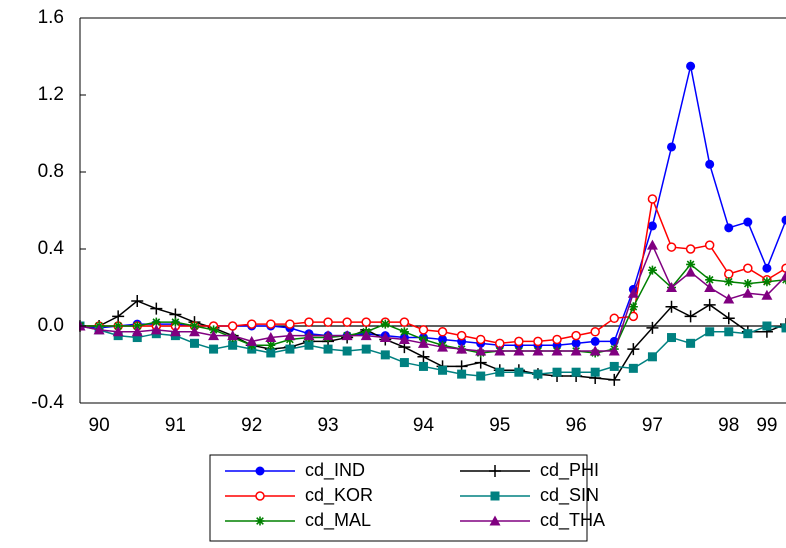 This screenshot has width=786, height=548. Describe the element at coordinates (415, 495) in the screenshot. I see `legend: cd_IND cd_PHI cd_KOR cd_SIN cd_MAL cd_THA` at that location.